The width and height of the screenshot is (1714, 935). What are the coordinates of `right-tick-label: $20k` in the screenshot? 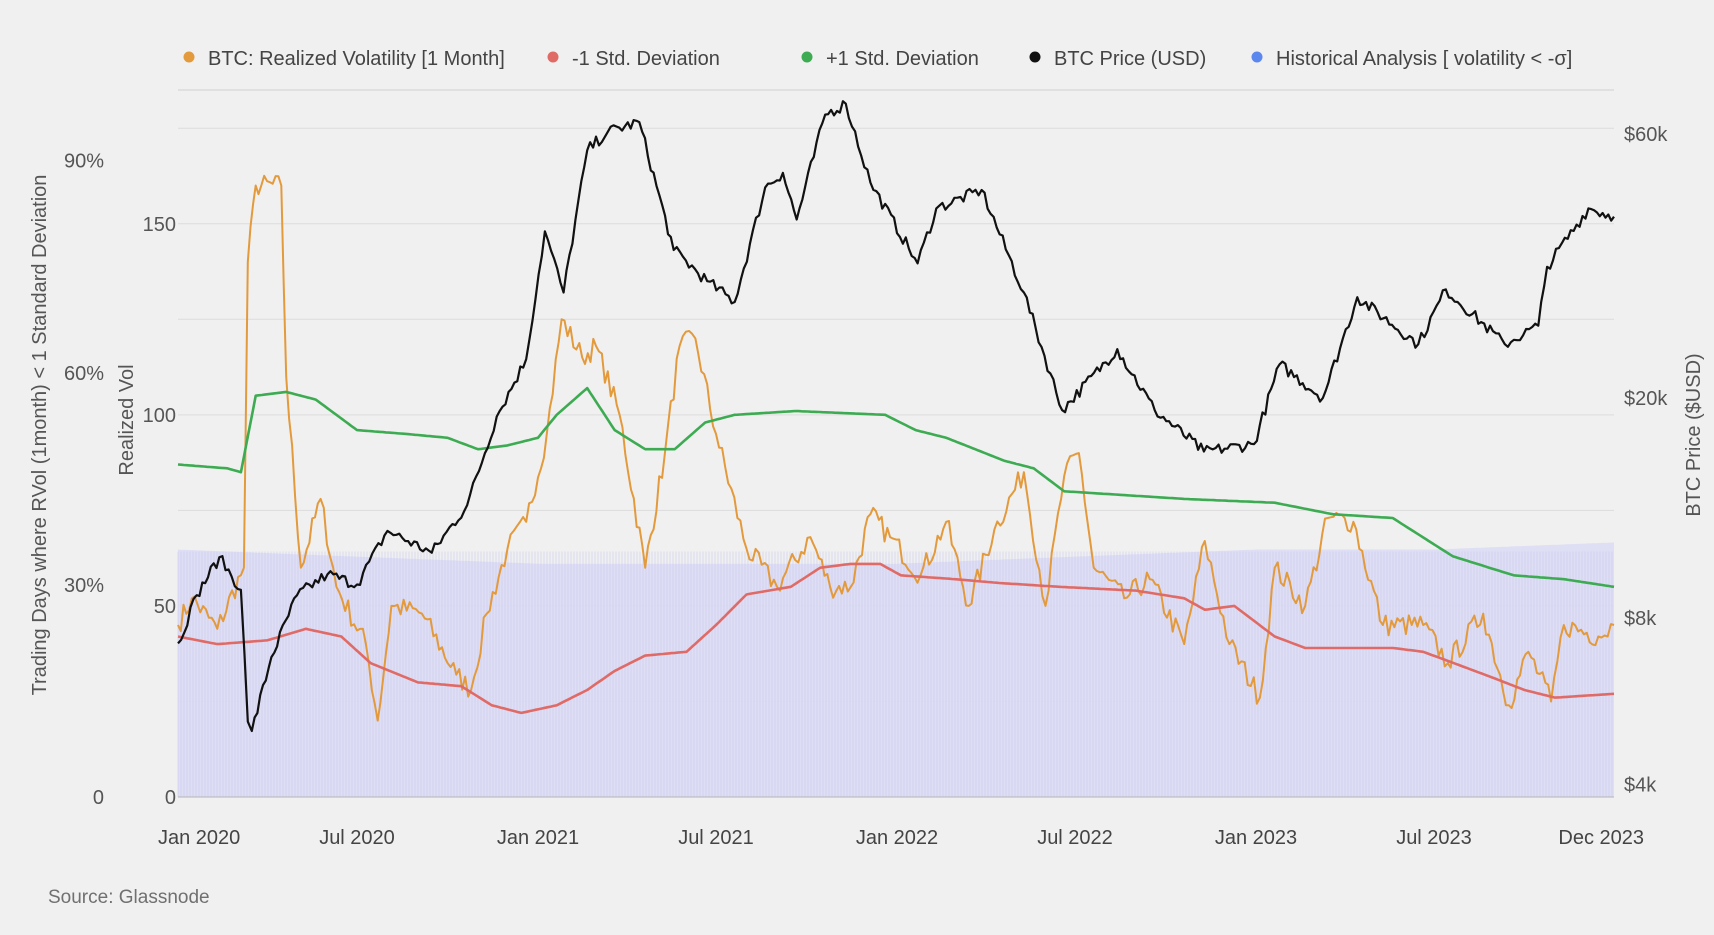 It's located at (1646, 399).